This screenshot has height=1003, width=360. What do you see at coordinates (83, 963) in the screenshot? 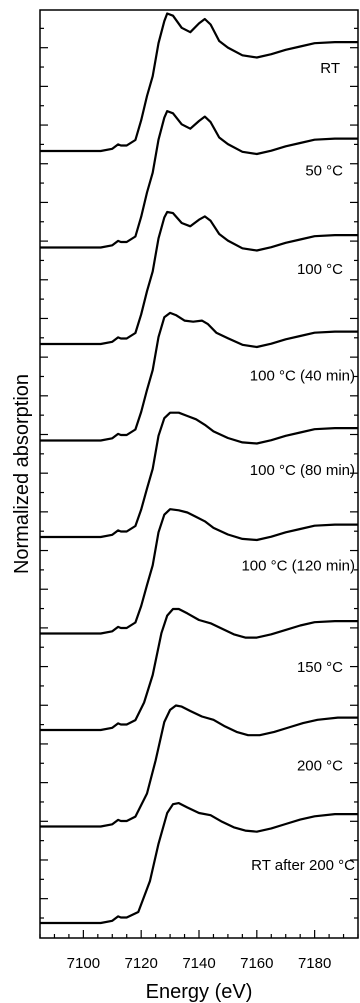
I see `x-tick-label: 7100` at bounding box center [83, 963].